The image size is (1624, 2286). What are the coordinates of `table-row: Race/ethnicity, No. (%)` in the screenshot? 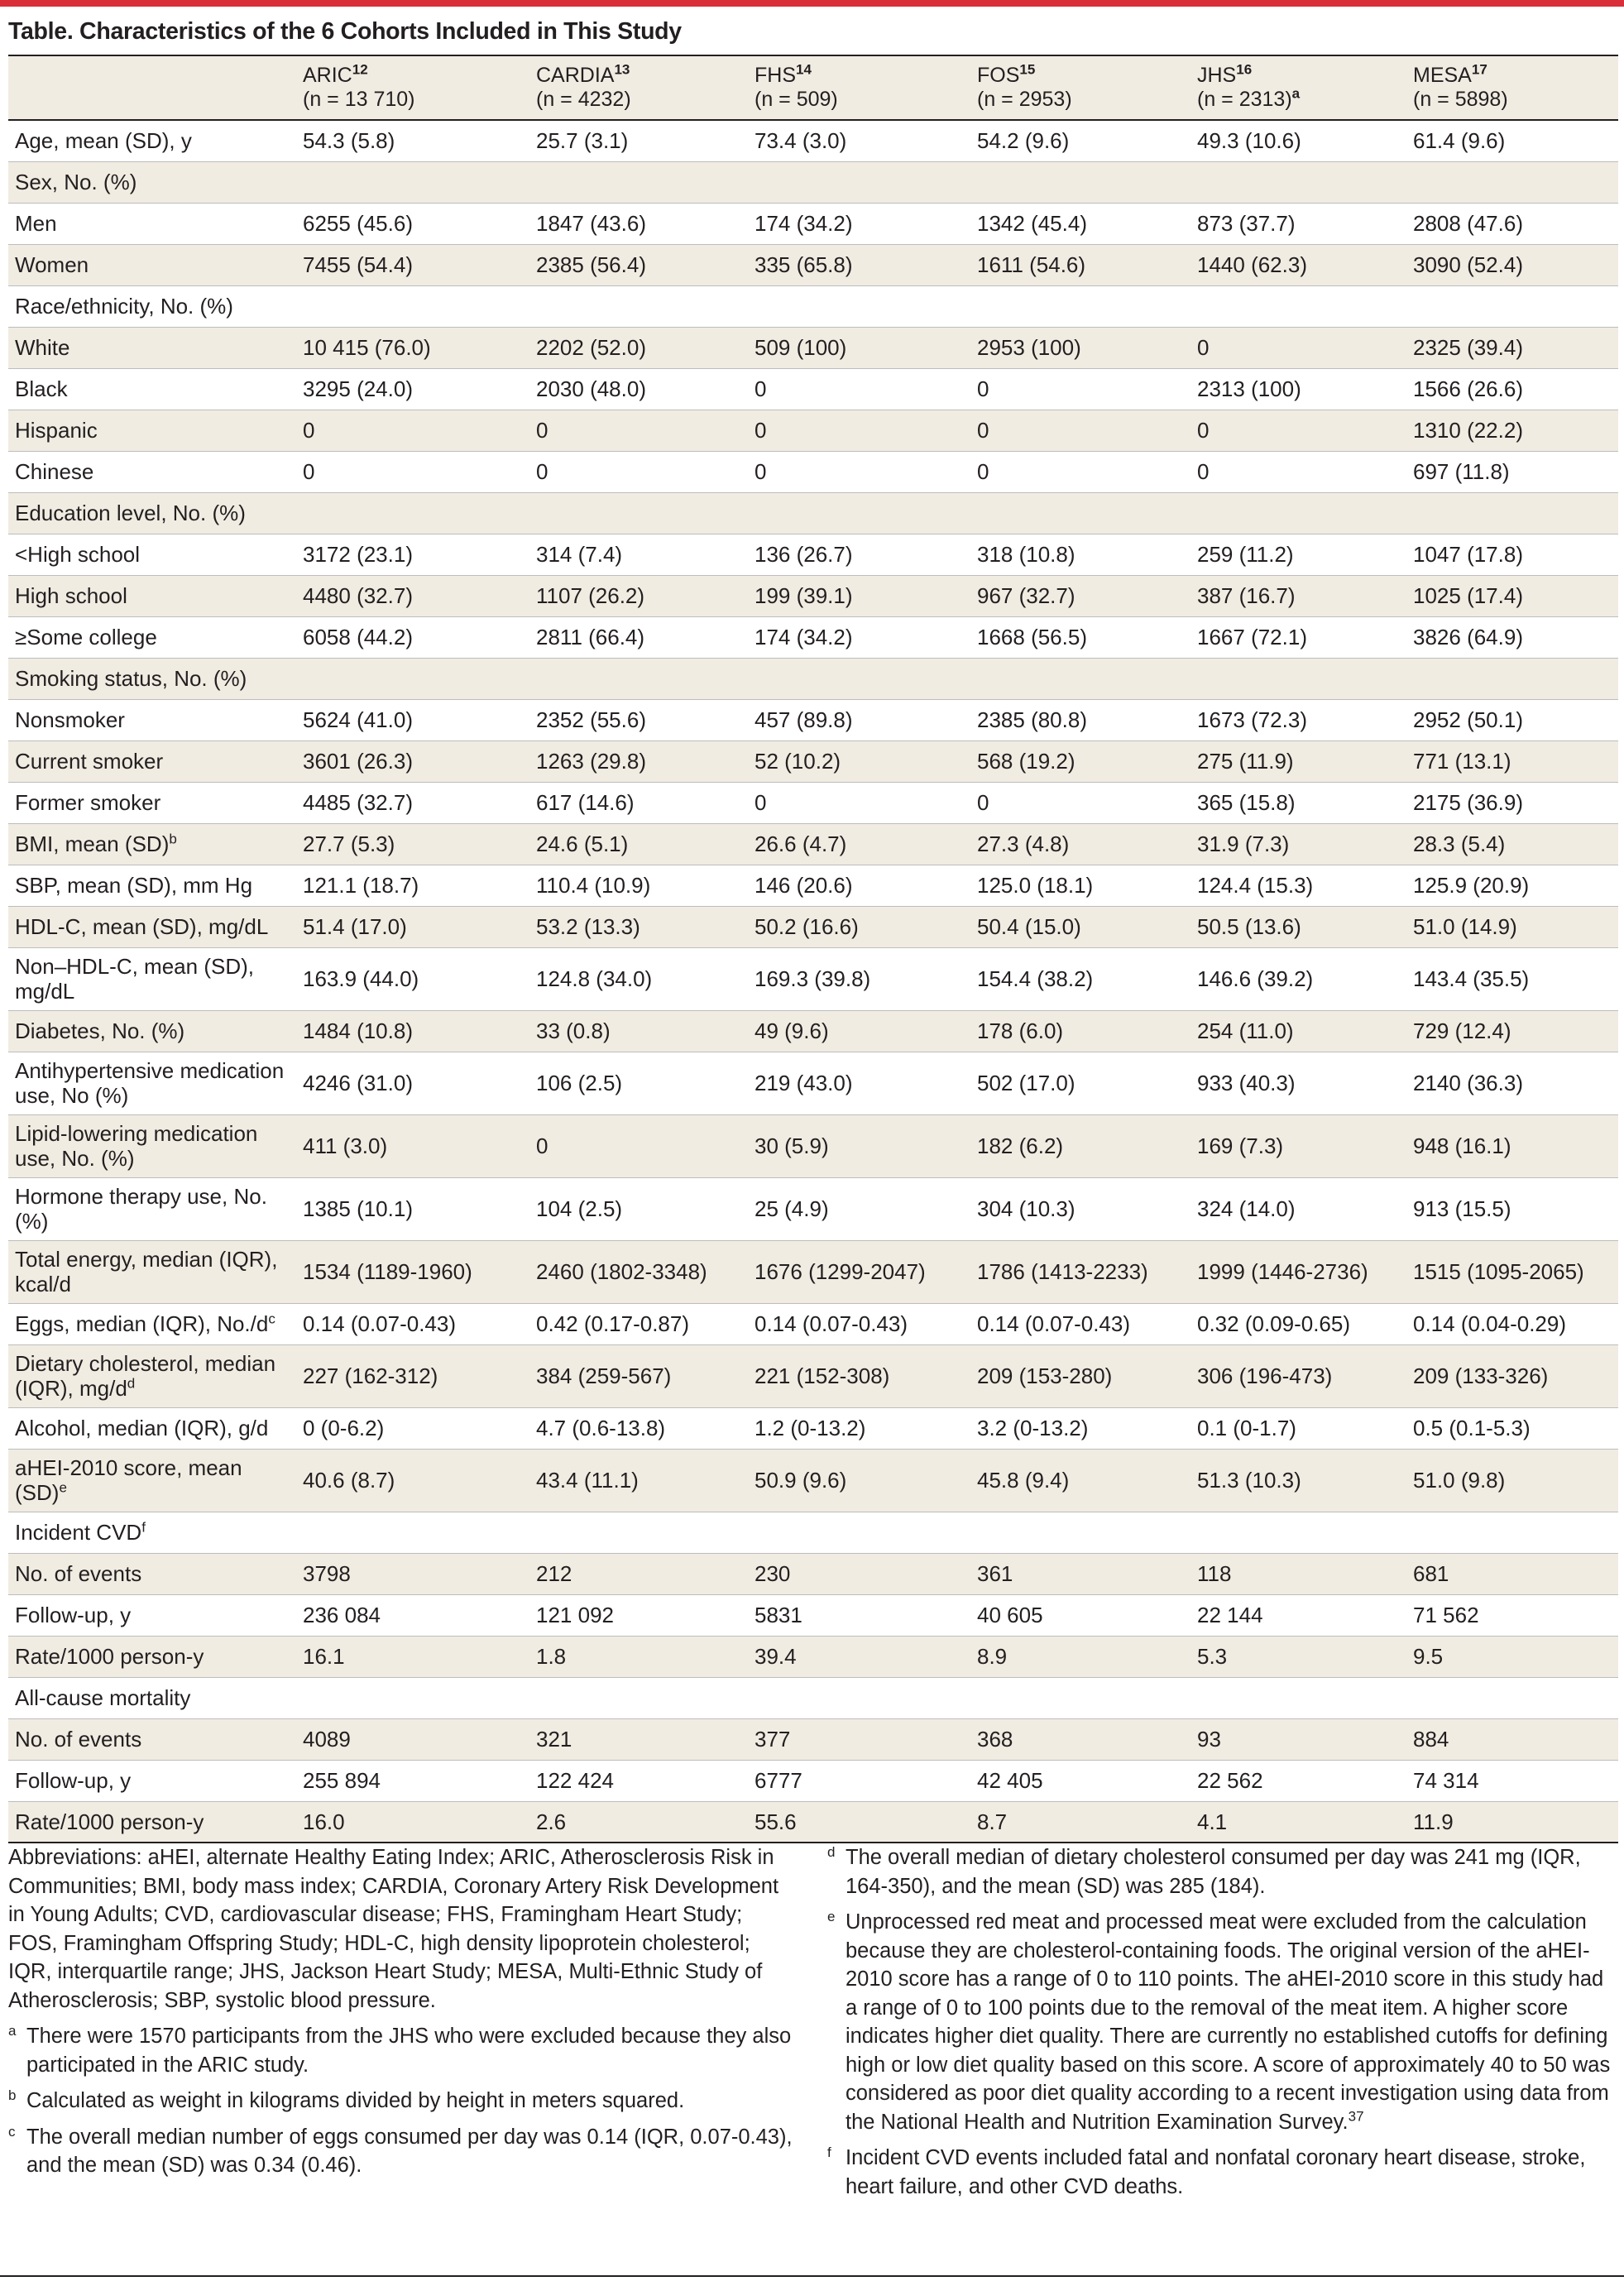 It's located at (813, 306).